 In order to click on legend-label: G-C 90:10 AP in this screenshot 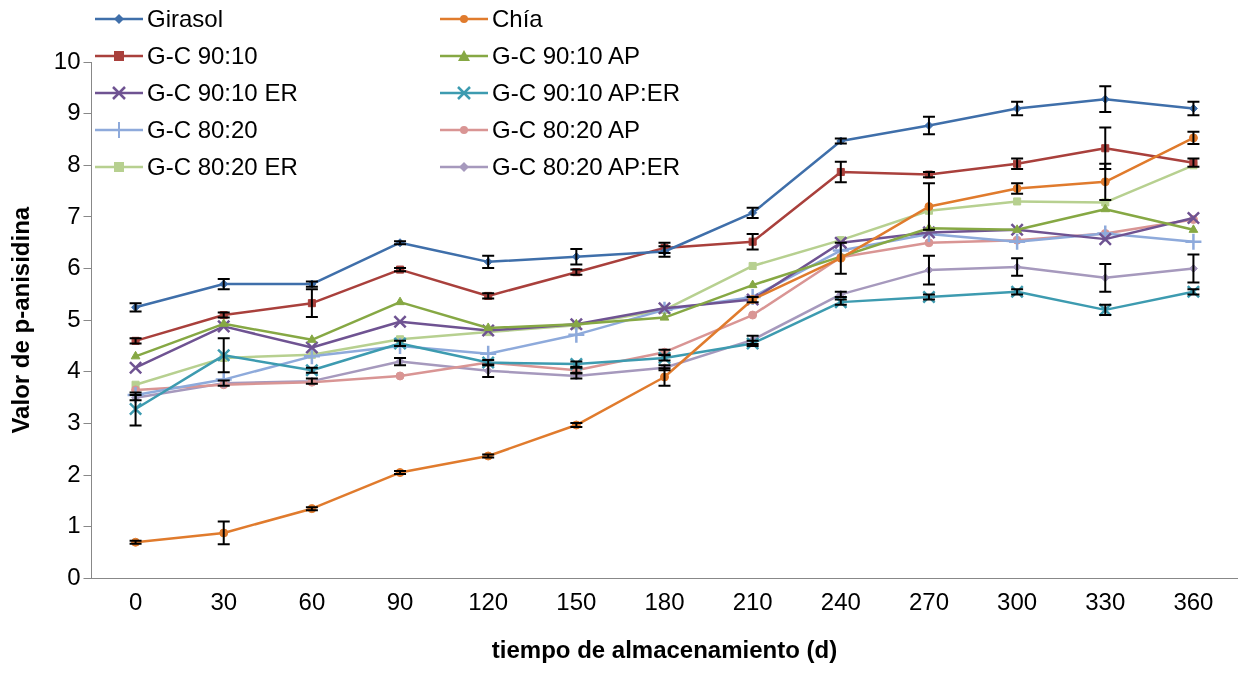, I will do `click(566, 55)`.